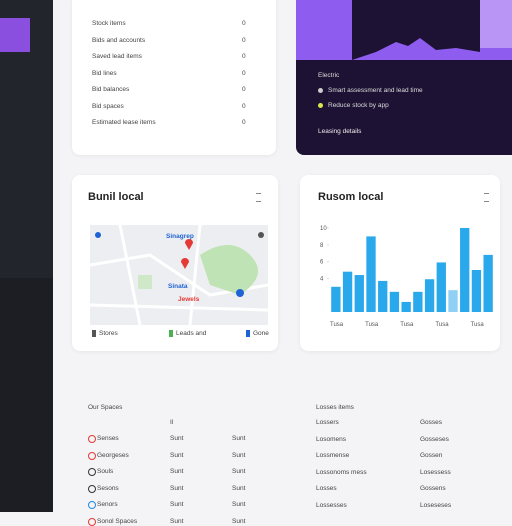 This screenshot has width=512, height=526. I want to click on list-header: Losses items, so click(335, 407).